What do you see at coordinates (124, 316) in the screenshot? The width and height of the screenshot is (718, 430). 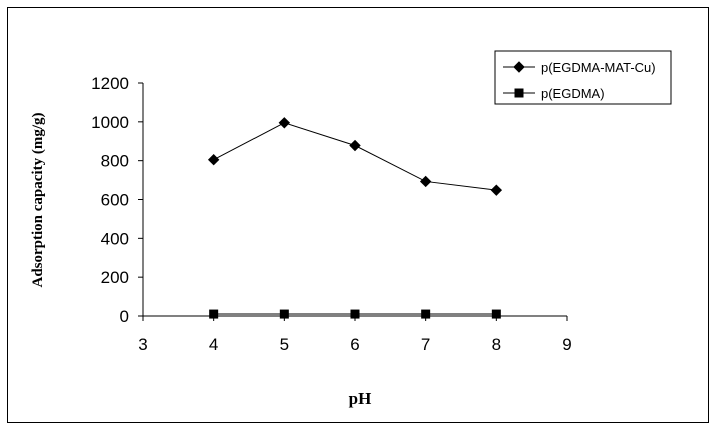 I see `y-tick-label: 0` at bounding box center [124, 316].